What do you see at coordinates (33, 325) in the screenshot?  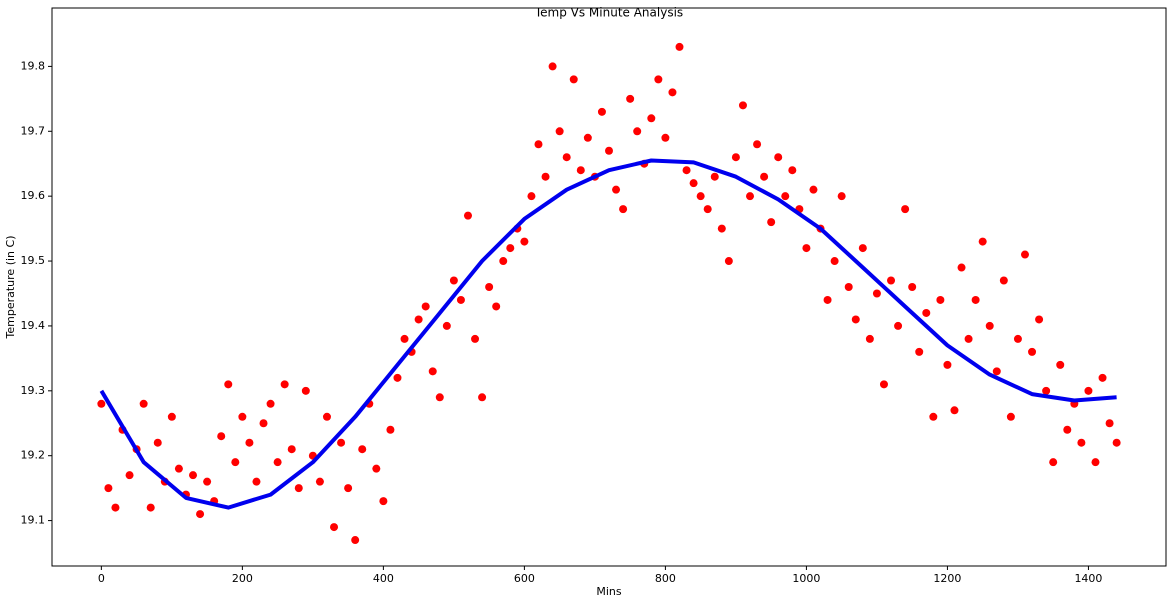 I see `y-tick-label: 19.4` at bounding box center [33, 325].